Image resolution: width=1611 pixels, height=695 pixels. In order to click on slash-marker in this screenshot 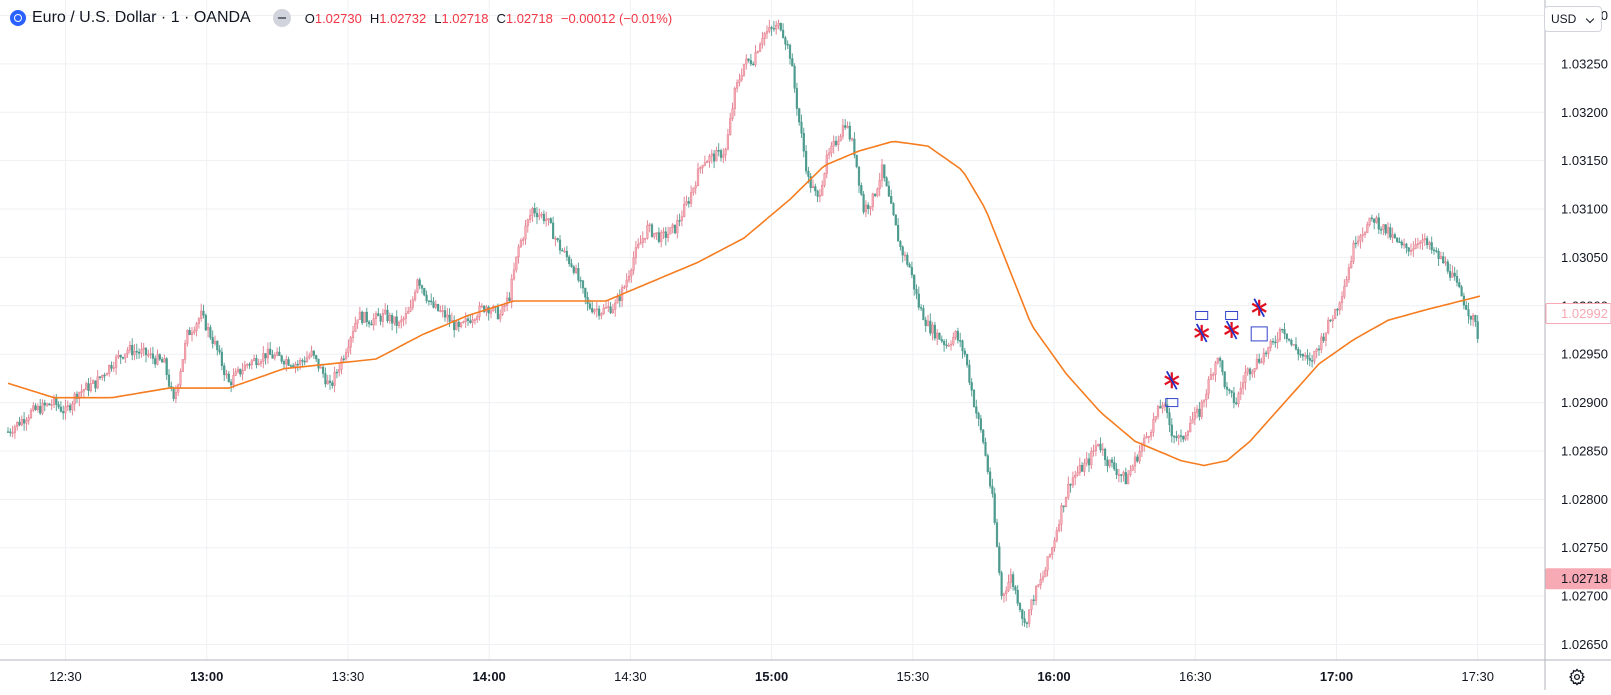, I will do `click(1172, 380)`.